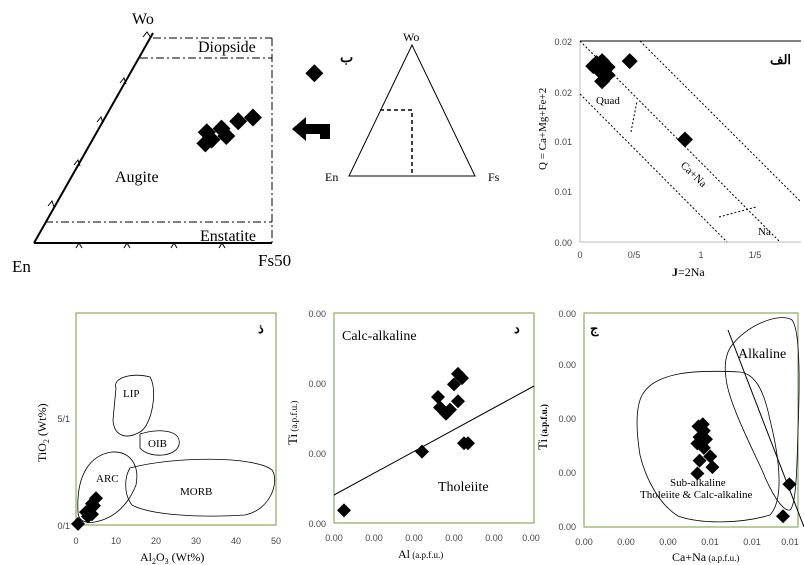 The image size is (804, 565). What do you see at coordinates (406, 442) in the screenshot?
I see `tial-points` at bounding box center [406, 442].